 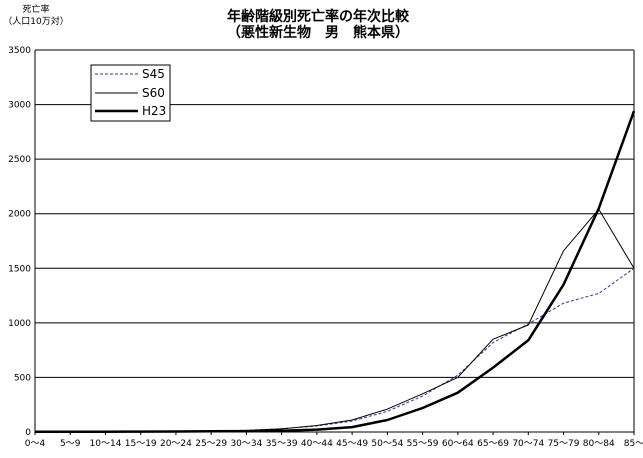 I want to click on y-axis-label: 死亡率, so click(x=35, y=9).